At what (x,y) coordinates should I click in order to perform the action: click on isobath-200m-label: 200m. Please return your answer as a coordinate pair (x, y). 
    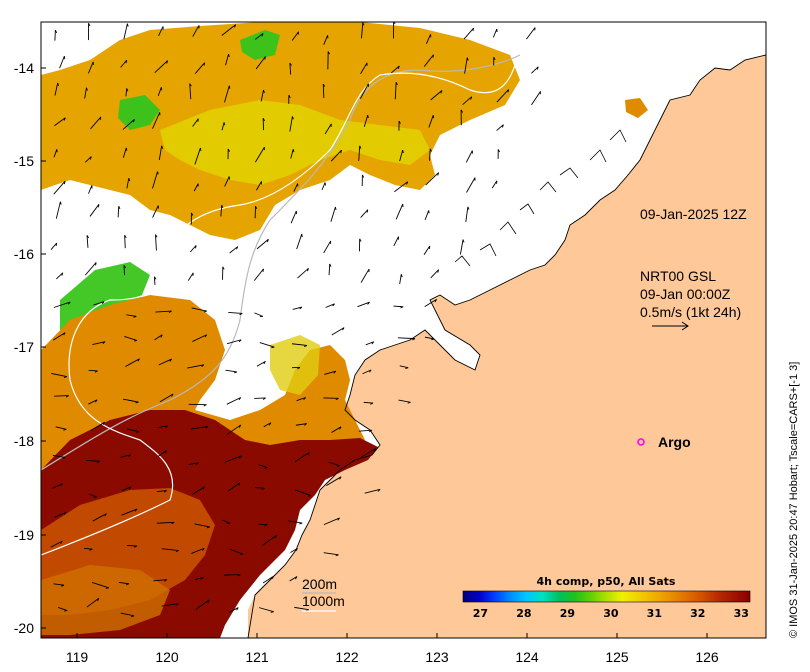
    Looking at the image, I should click on (319, 584).